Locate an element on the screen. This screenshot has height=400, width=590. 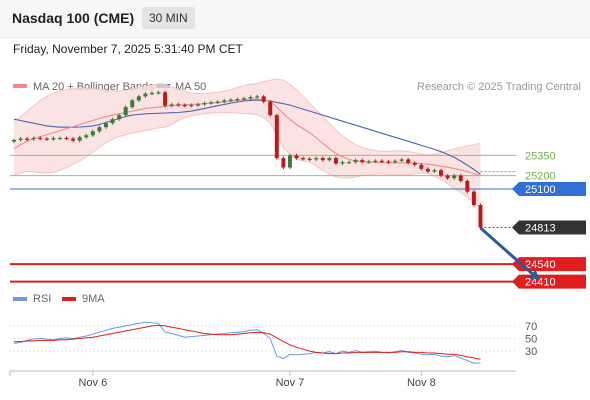
rsi-line is located at coordinates (247, 342).